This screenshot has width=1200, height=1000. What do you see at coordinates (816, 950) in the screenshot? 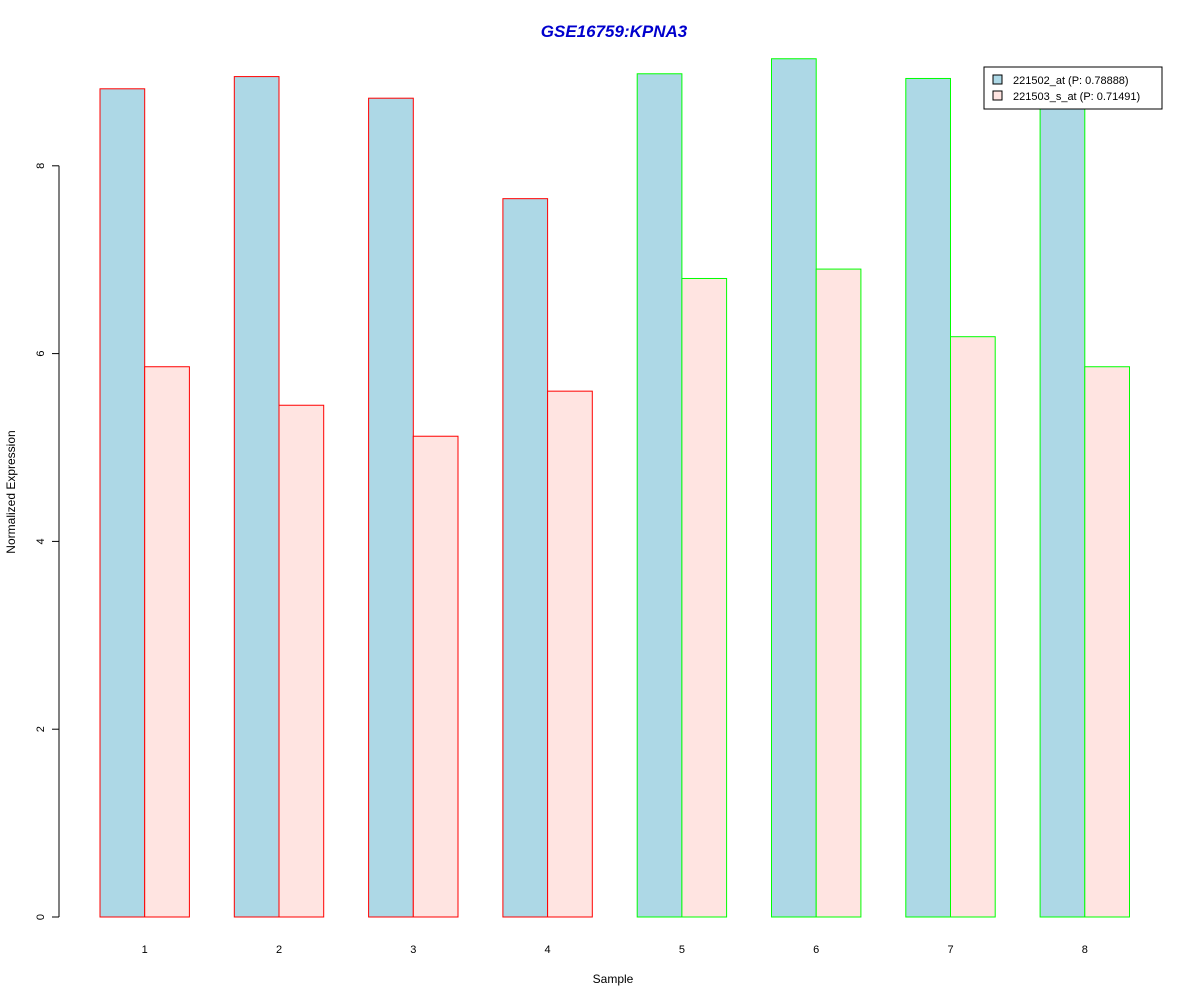
I see `x-tick-label: 6` at bounding box center [816, 950].